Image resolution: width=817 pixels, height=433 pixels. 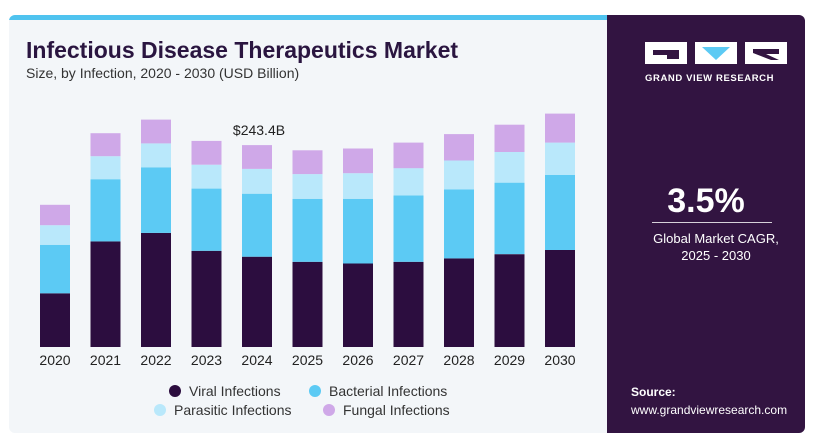 What do you see at coordinates (459, 302) in the screenshot?
I see `bar-2028-viral-infections` at bounding box center [459, 302].